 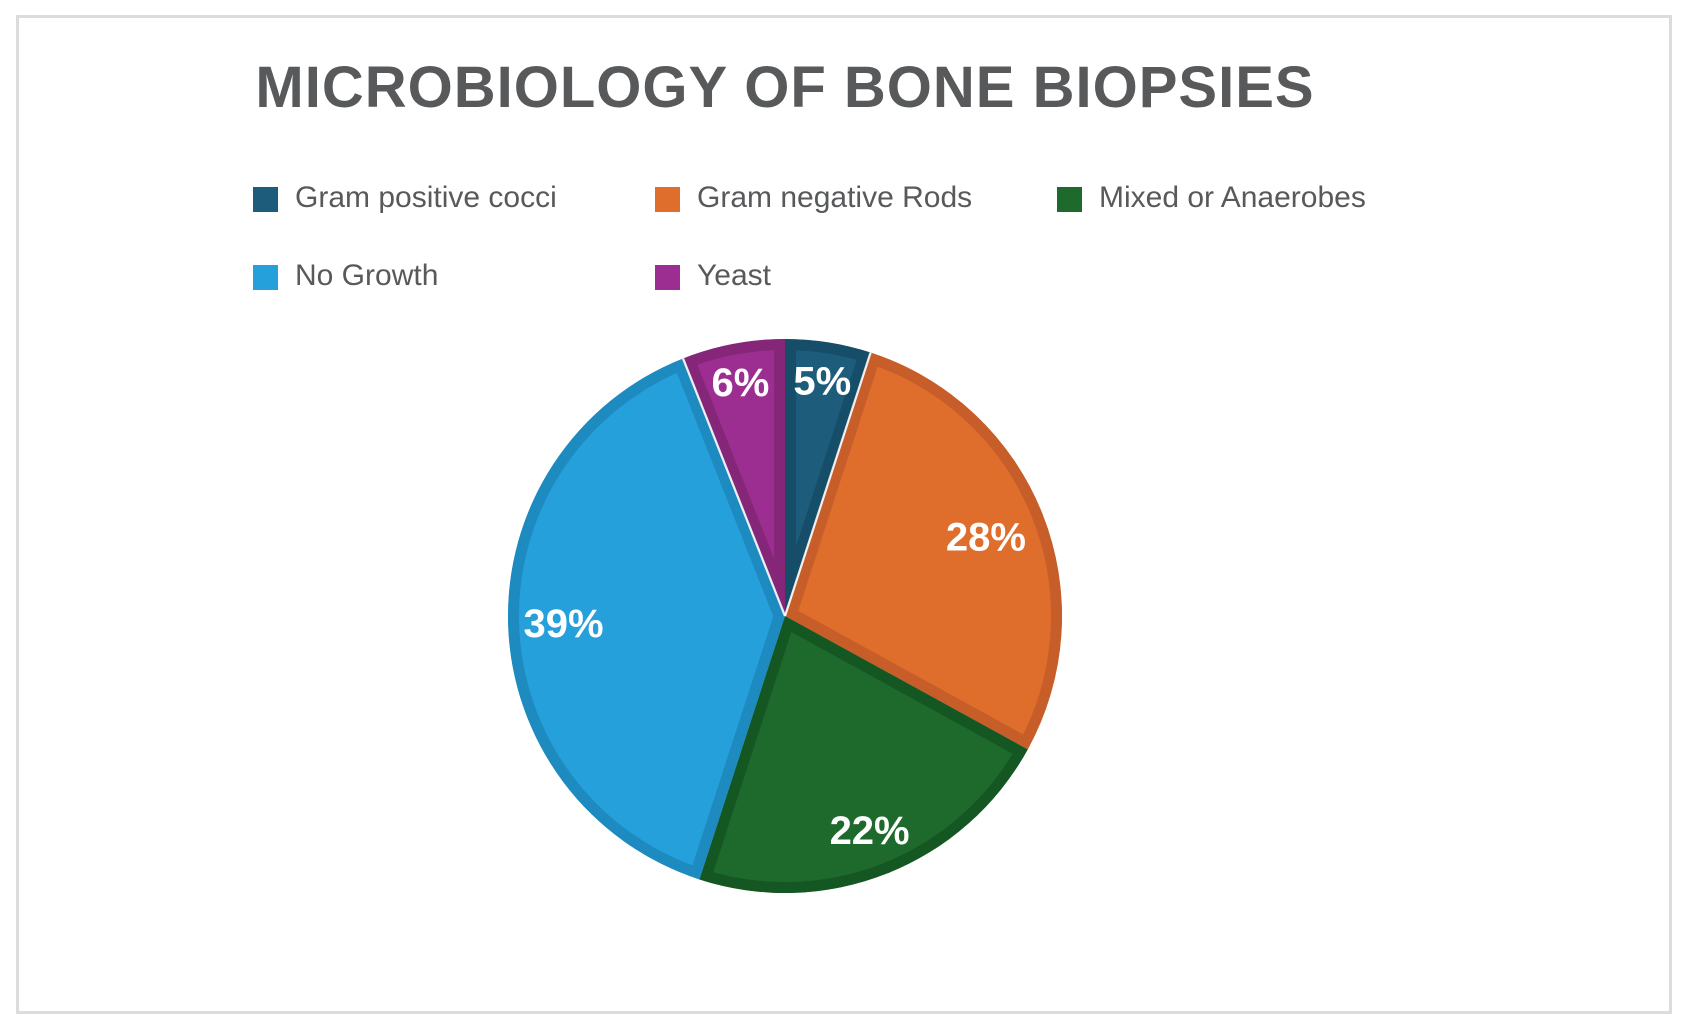 I want to click on legend-label: Gram negative Rods, so click(x=835, y=197).